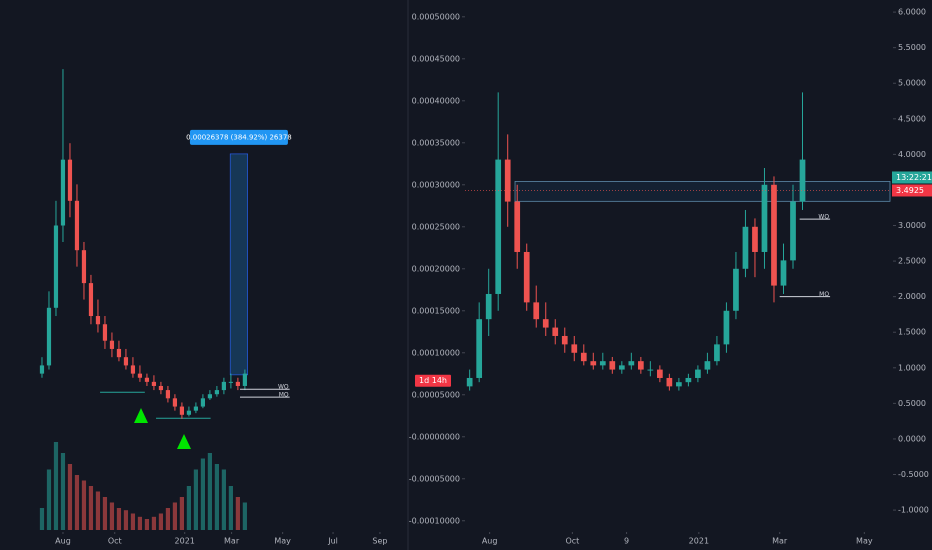  What do you see at coordinates (436, 100) in the screenshot?
I see `y-tick-label: 0.00040000` at bounding box center [436, 100].